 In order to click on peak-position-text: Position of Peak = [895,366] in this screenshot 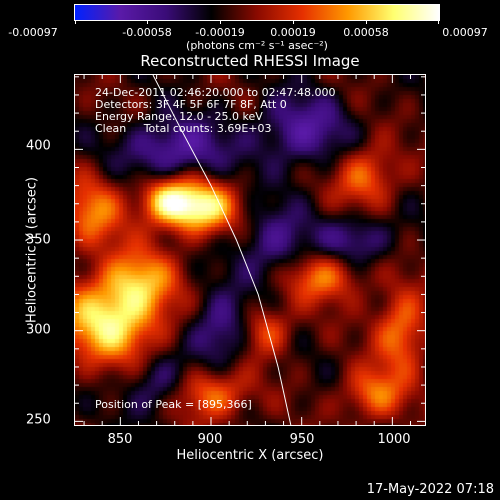, I will do `click(173, 404)`.